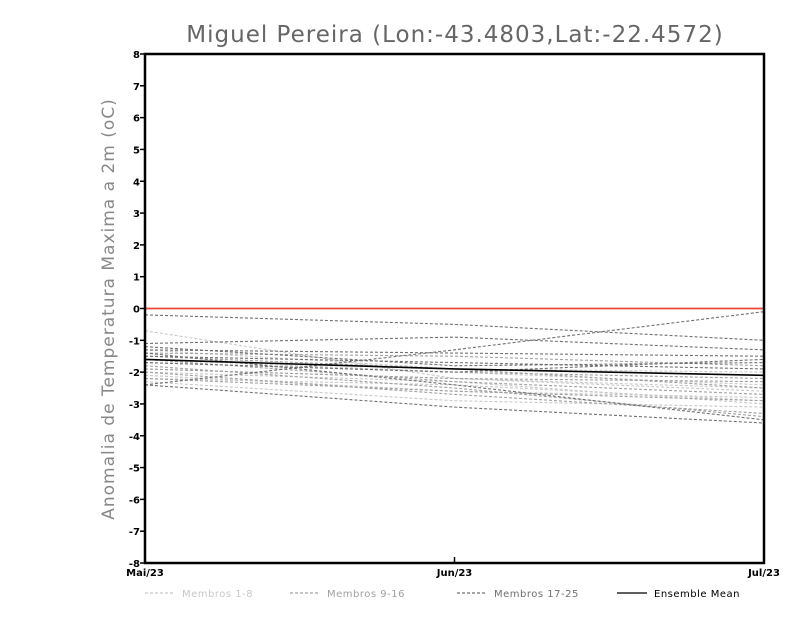 This screenshot has height=618, width=800. I want to click on legend-label: Membros 9-16, so click(366, 594).